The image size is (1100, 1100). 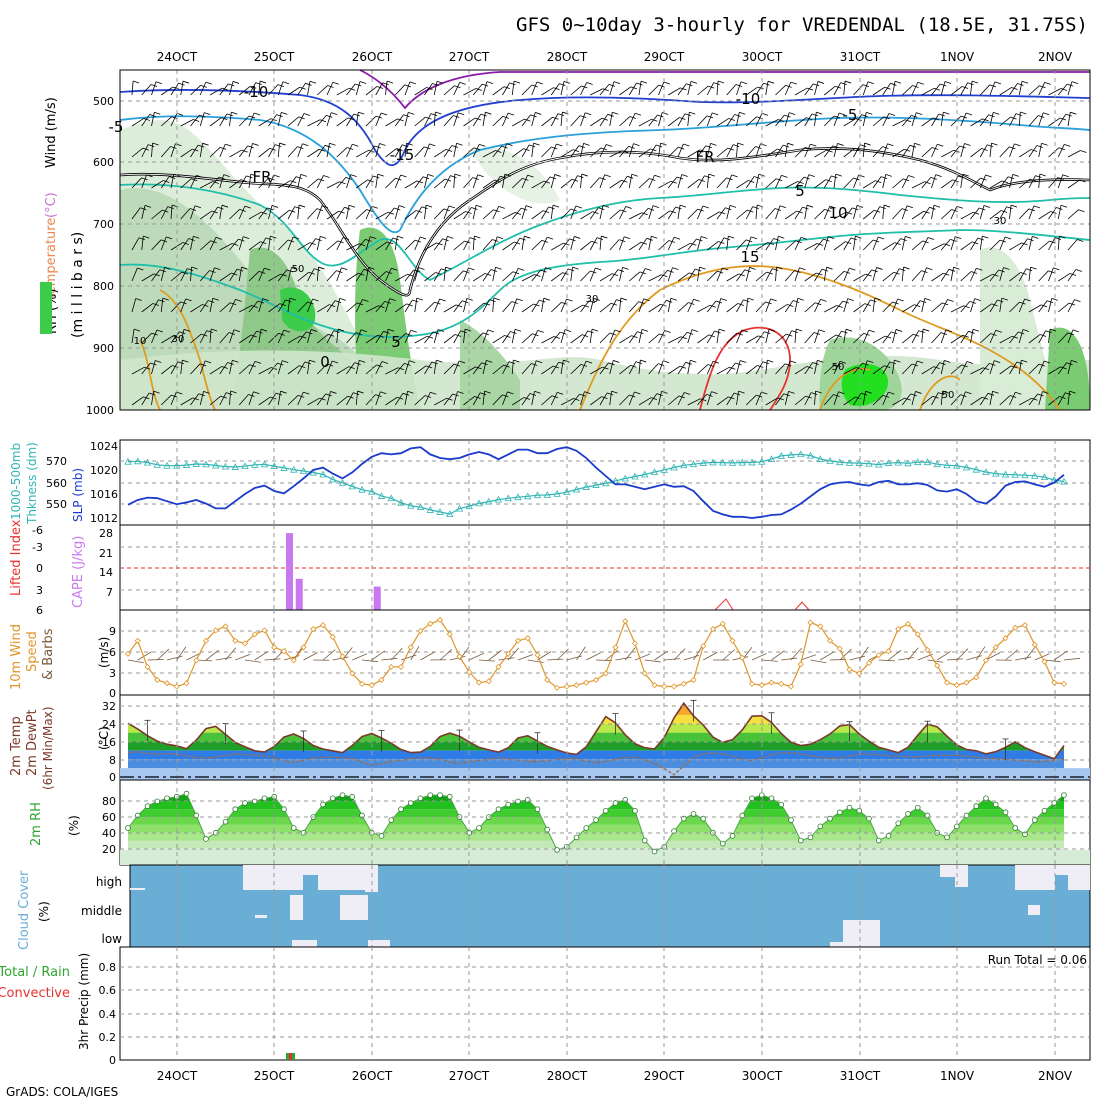 I want to click on wind10-marker, so click(x=186, y=683).